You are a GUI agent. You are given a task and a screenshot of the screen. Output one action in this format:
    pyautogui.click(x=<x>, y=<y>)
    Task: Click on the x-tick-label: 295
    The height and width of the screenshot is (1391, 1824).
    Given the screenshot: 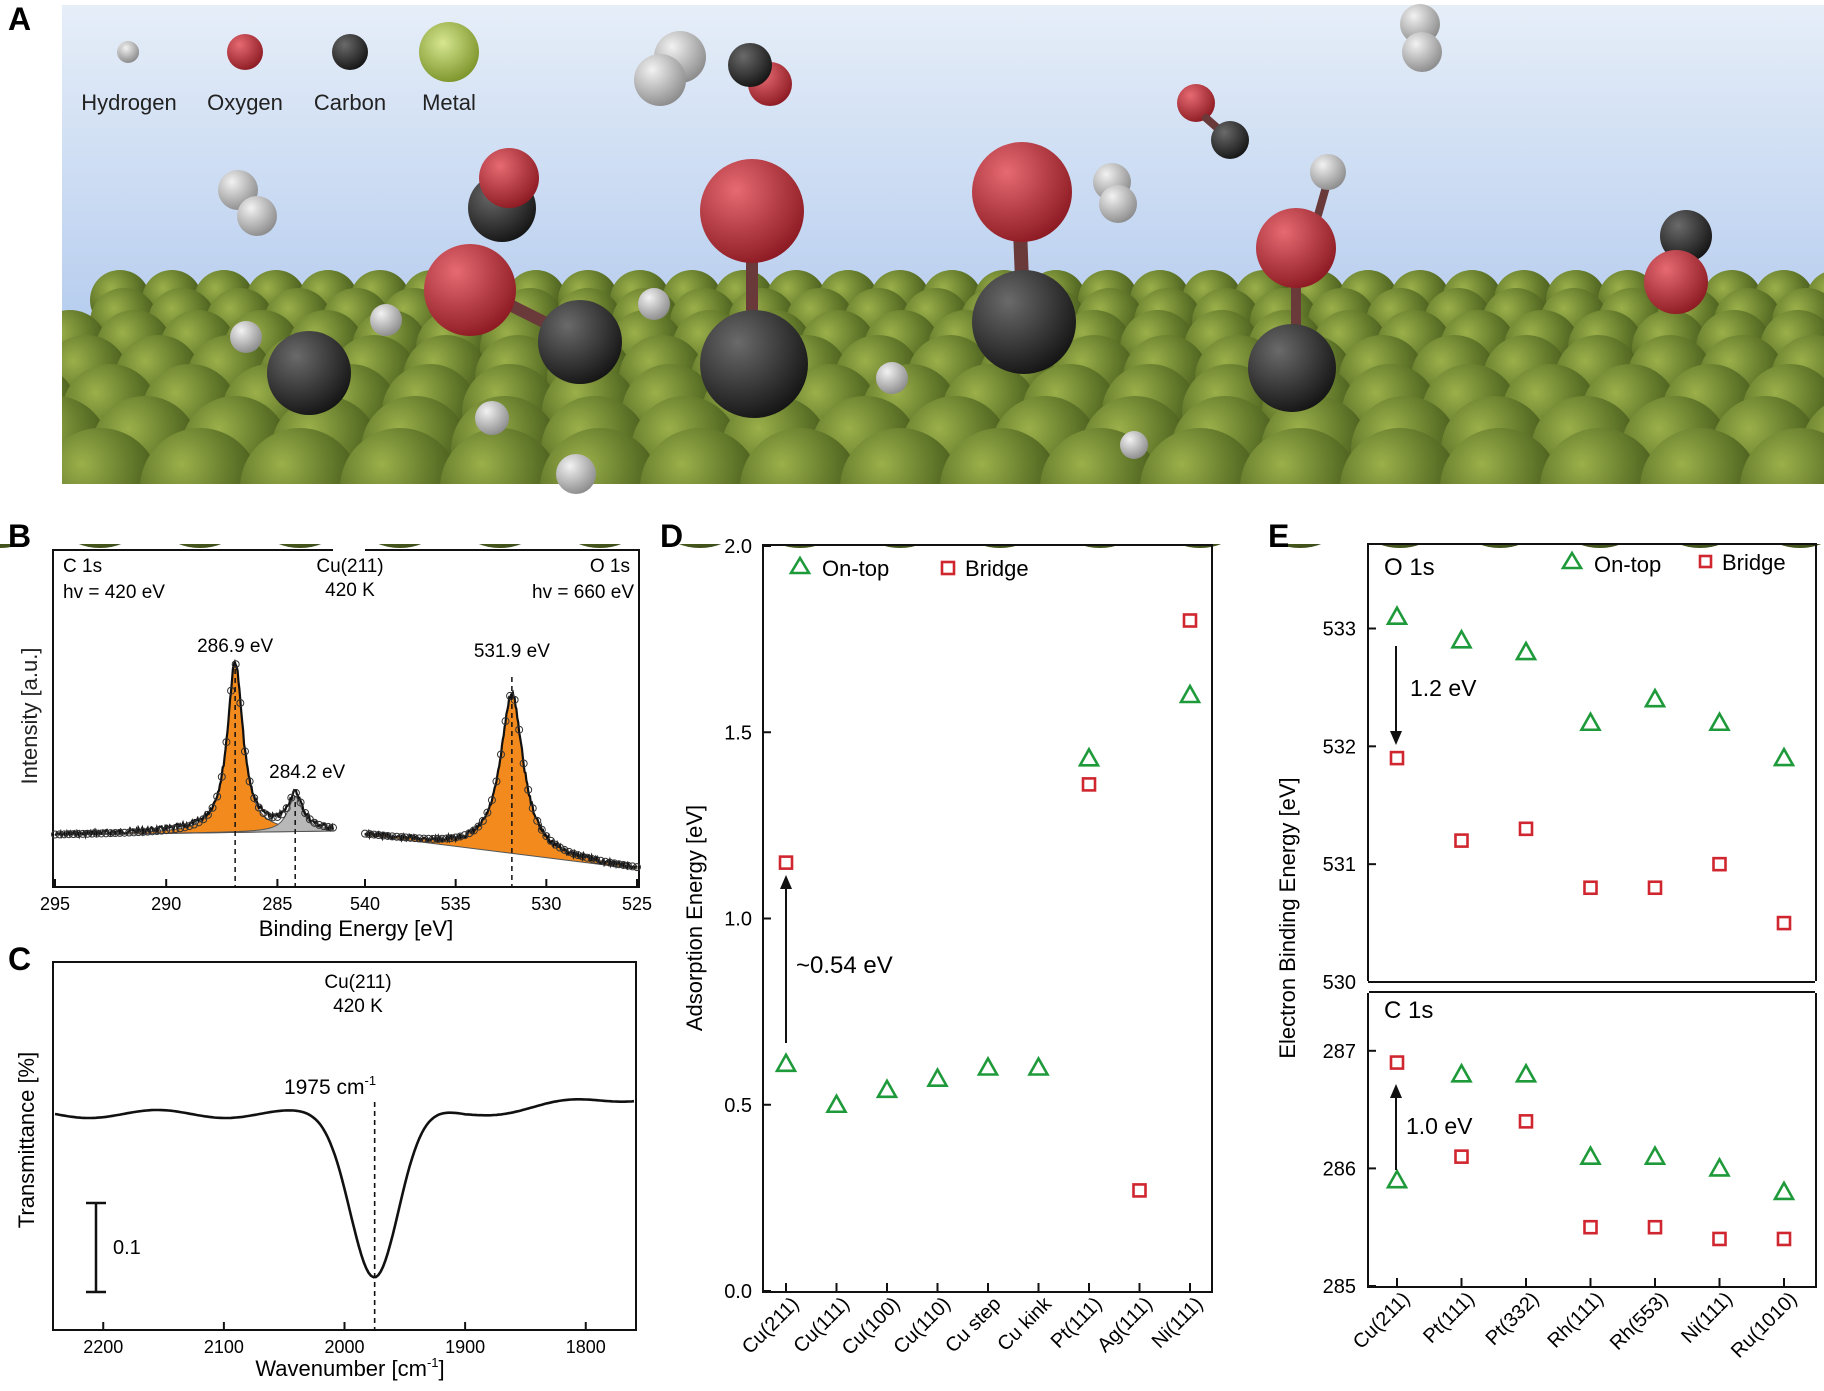 What is the action you would take?
    pyautogui.click(x=55, y=904)
    